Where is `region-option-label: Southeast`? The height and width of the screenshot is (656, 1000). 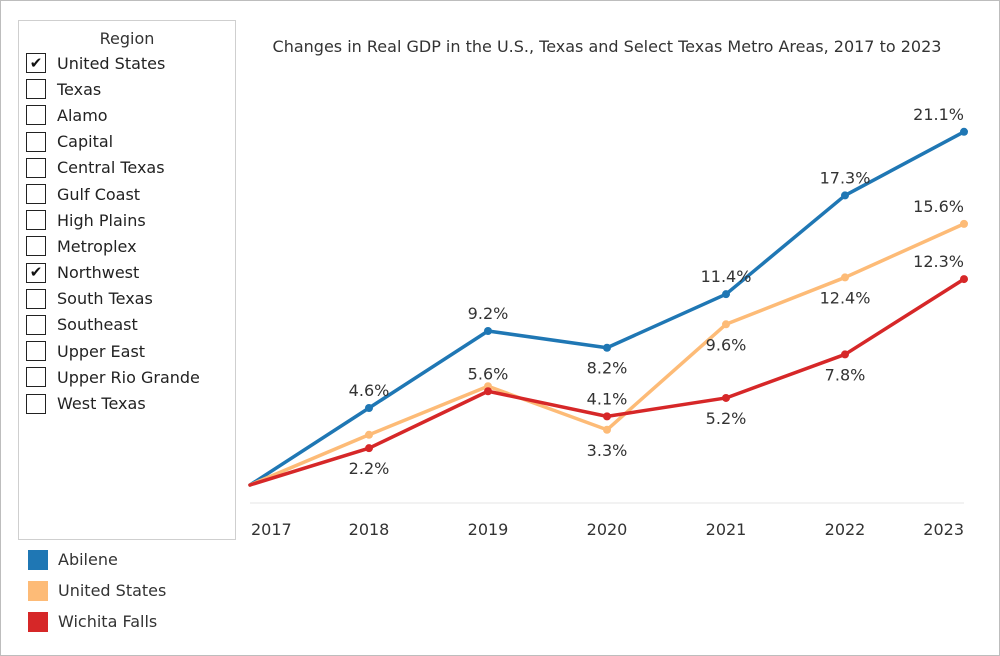
region-option-label: Southeast is located at coordinates (97, 325).